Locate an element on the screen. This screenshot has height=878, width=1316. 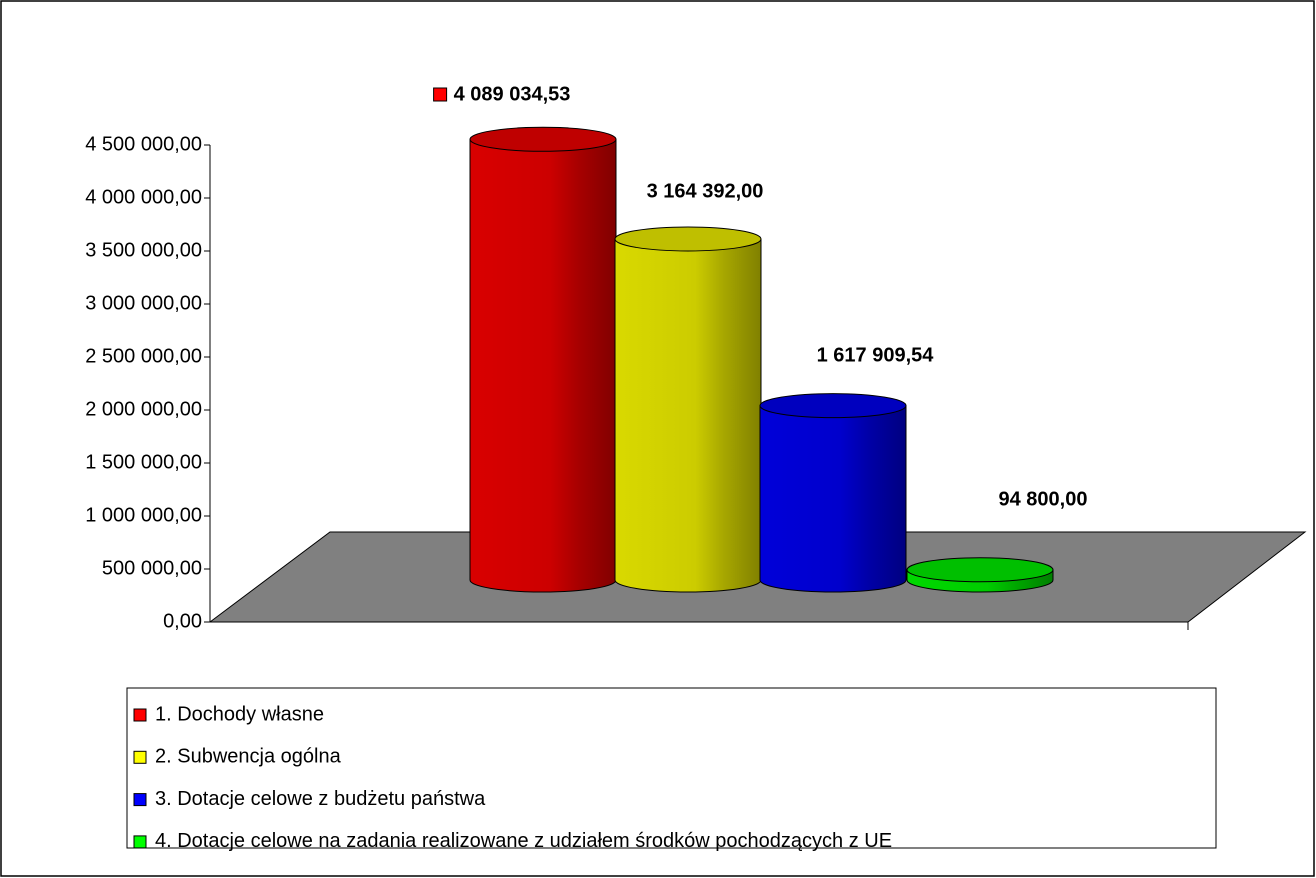
y-tick-label: 3 500 000,00 is located at coordinates (143, 250).